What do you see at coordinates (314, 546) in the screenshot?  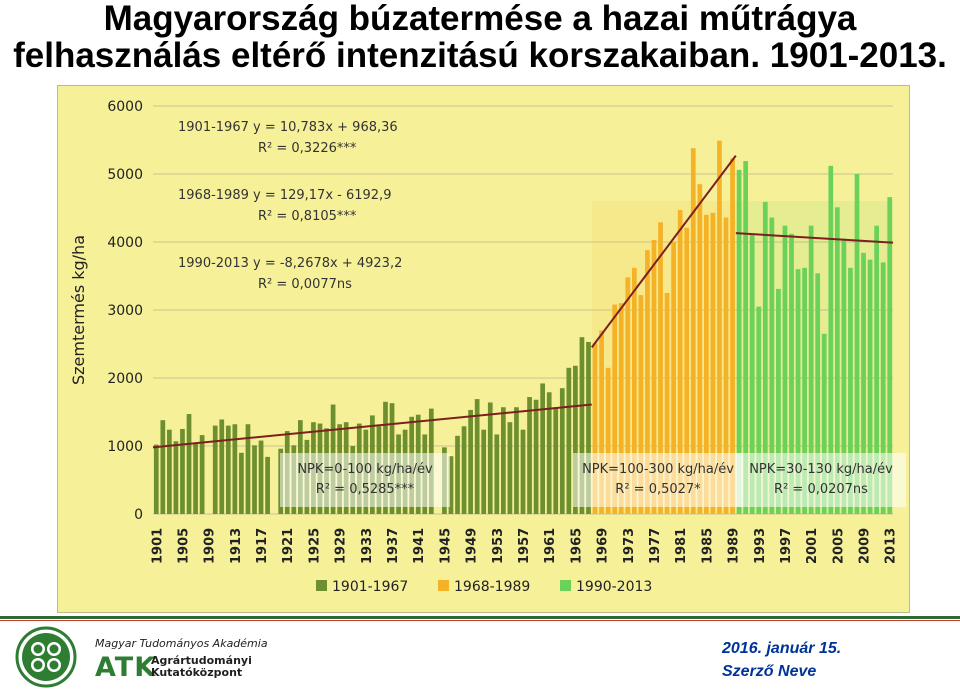 I see `x-tick-label: 1925` at bounding box center [314, 546].